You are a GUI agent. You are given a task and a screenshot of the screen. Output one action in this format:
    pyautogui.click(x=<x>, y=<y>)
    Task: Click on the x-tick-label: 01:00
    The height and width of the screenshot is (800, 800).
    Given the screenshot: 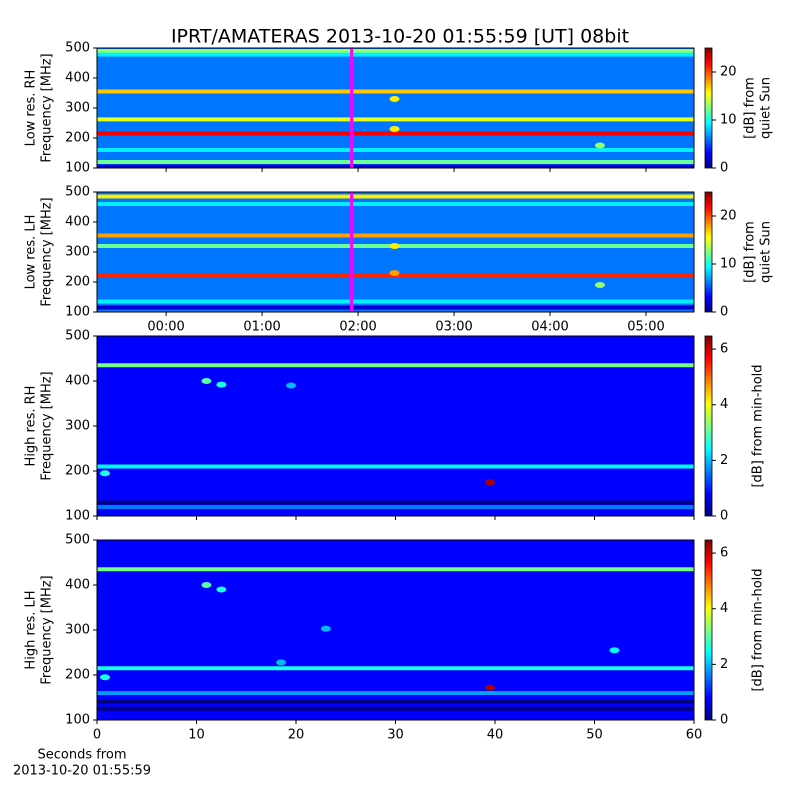 What is the action you would take?
    pyautogui.click(x=261, y=327)
    